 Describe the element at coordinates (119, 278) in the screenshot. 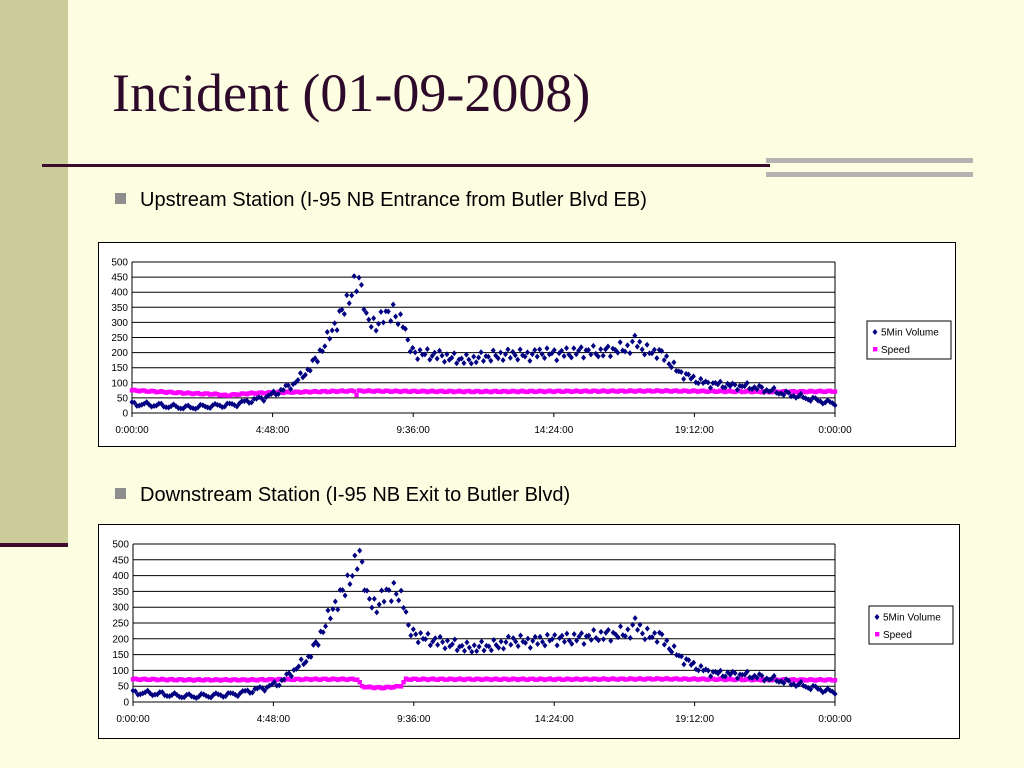

I see `y-tick-label: 450` at that location.